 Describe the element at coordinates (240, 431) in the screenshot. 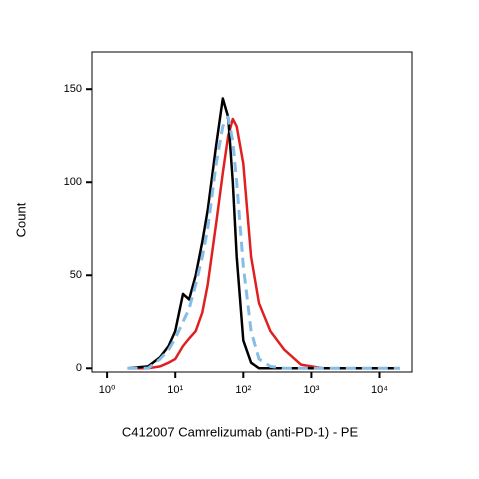

I see `x-axis-title: C412007 Camrelizumab (anti-PD-1) - PE` at that location.